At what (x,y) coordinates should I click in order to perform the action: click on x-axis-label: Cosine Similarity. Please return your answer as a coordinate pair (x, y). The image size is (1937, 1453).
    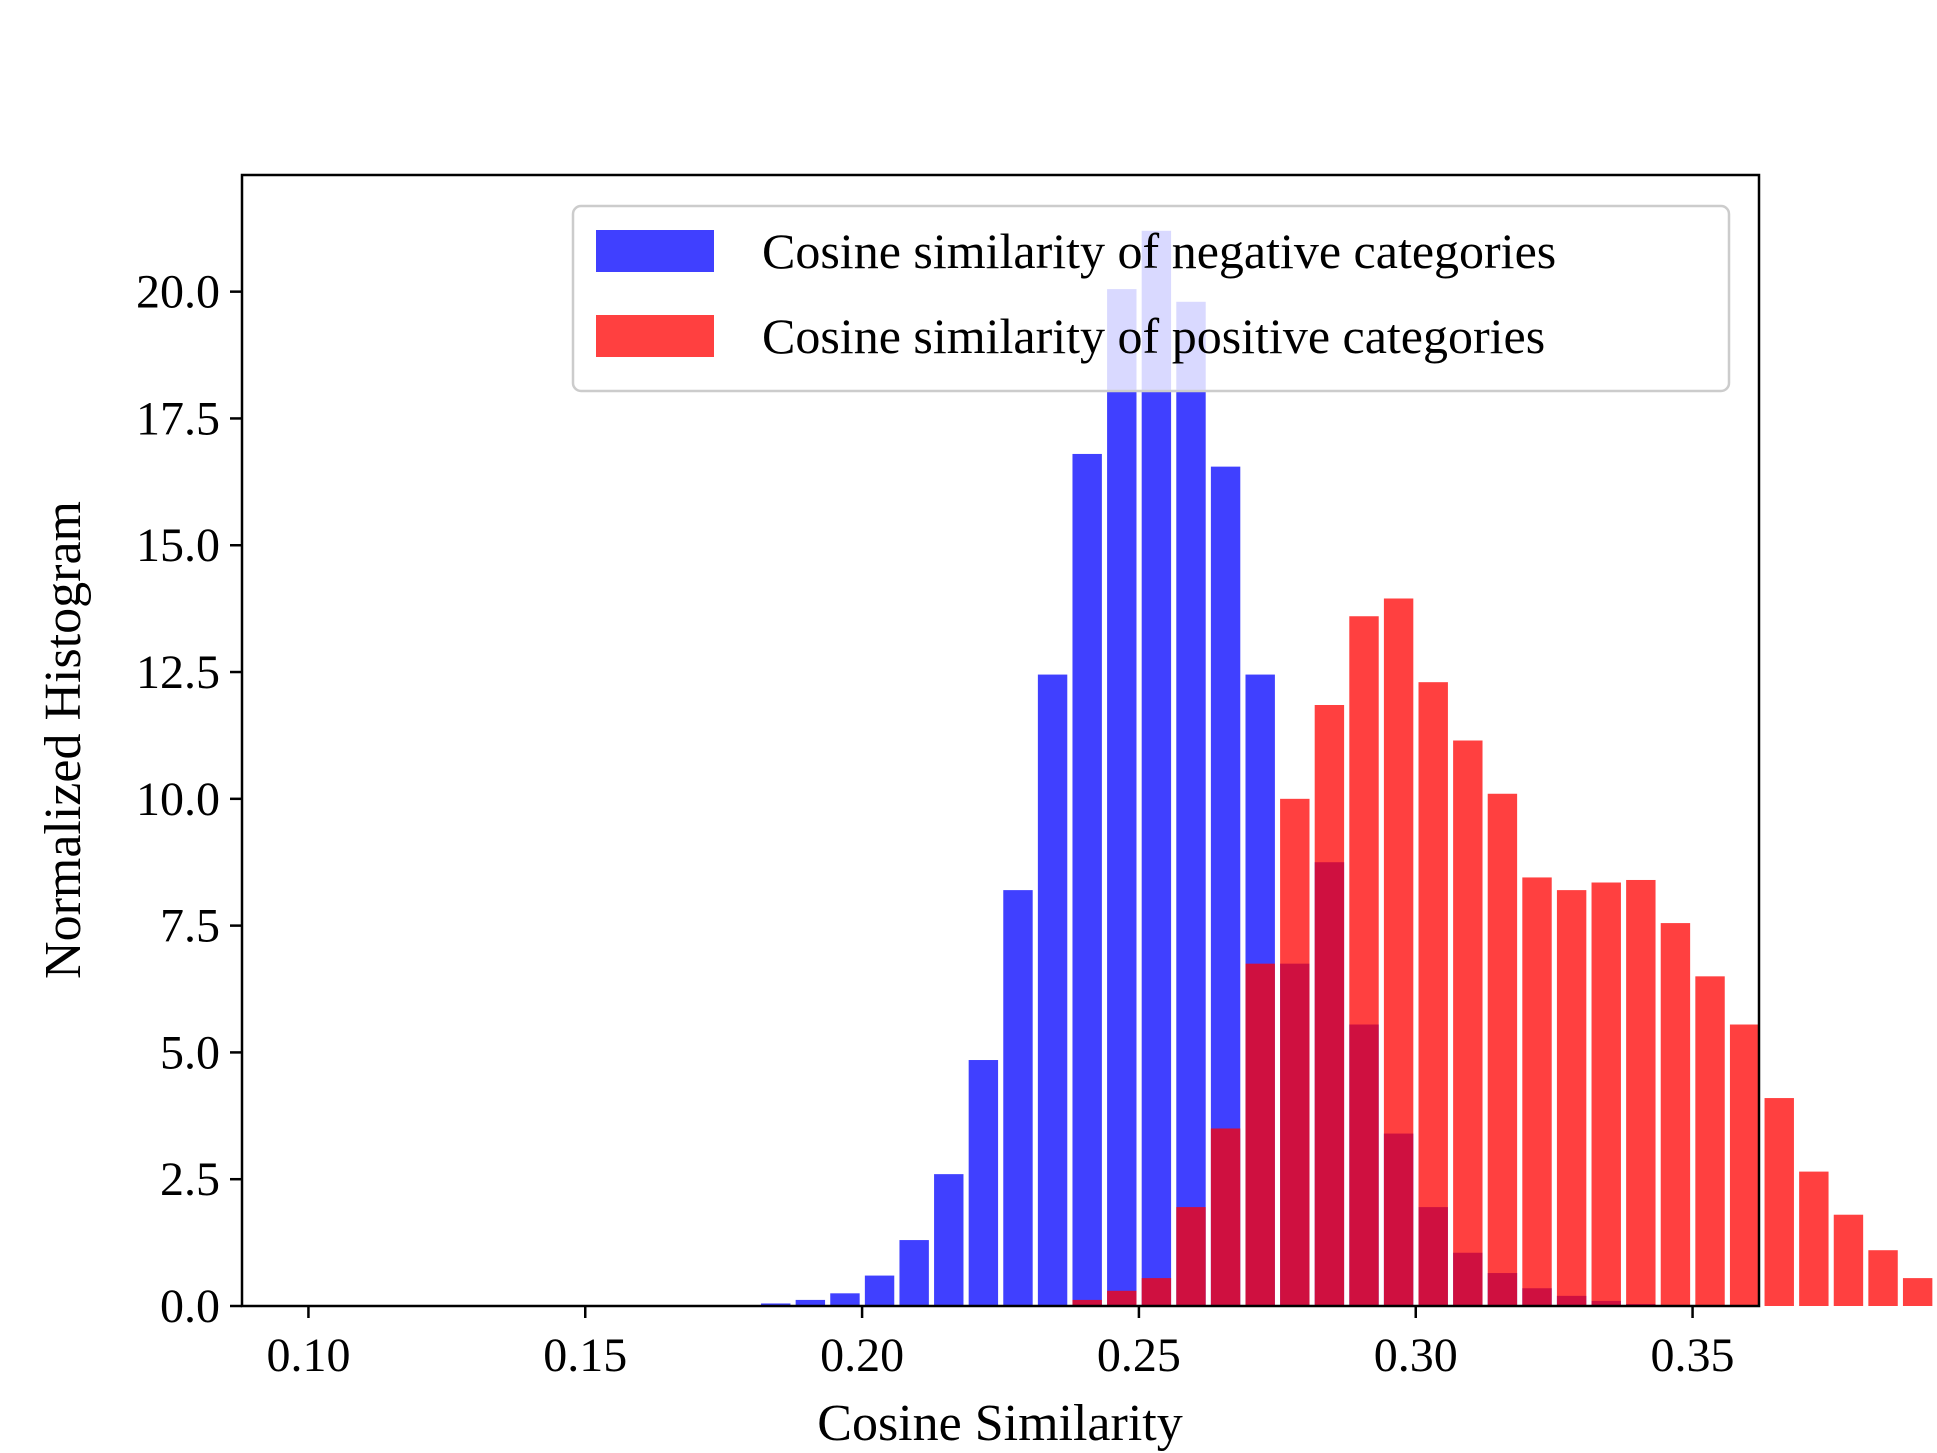
    Looking at the image, I should click on (999, 1423).